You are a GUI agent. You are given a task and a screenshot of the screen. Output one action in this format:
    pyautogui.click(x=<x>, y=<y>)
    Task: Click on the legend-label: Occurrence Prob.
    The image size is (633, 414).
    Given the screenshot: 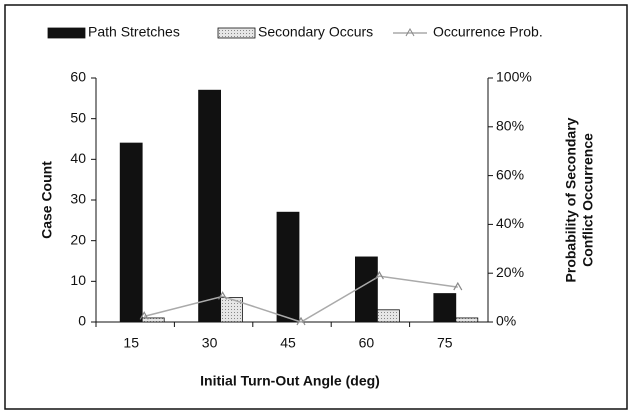 What is the action you would take?
    pyautogui.click(x=488, y=32)
    